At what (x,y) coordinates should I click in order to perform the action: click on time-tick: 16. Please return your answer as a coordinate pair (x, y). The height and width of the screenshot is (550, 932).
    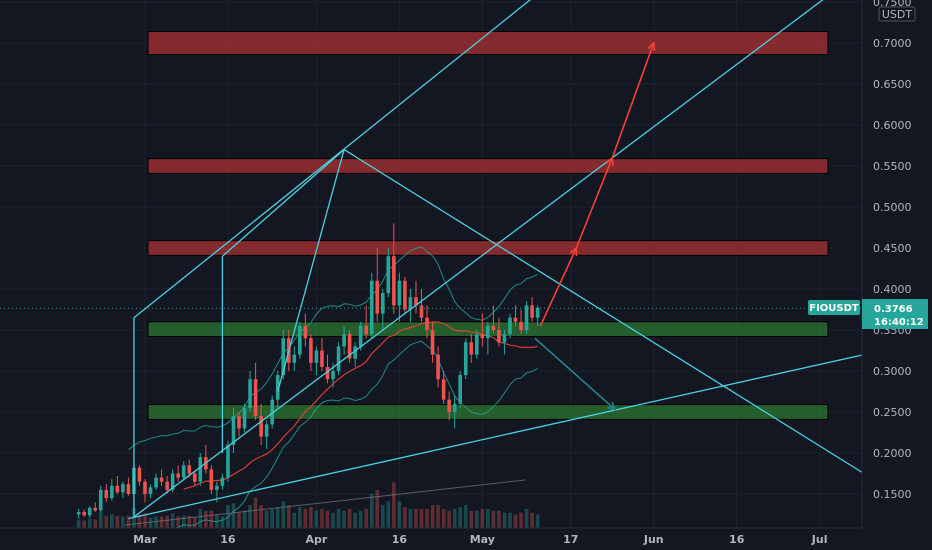
    Looking at the image, I should click on (737, 539).